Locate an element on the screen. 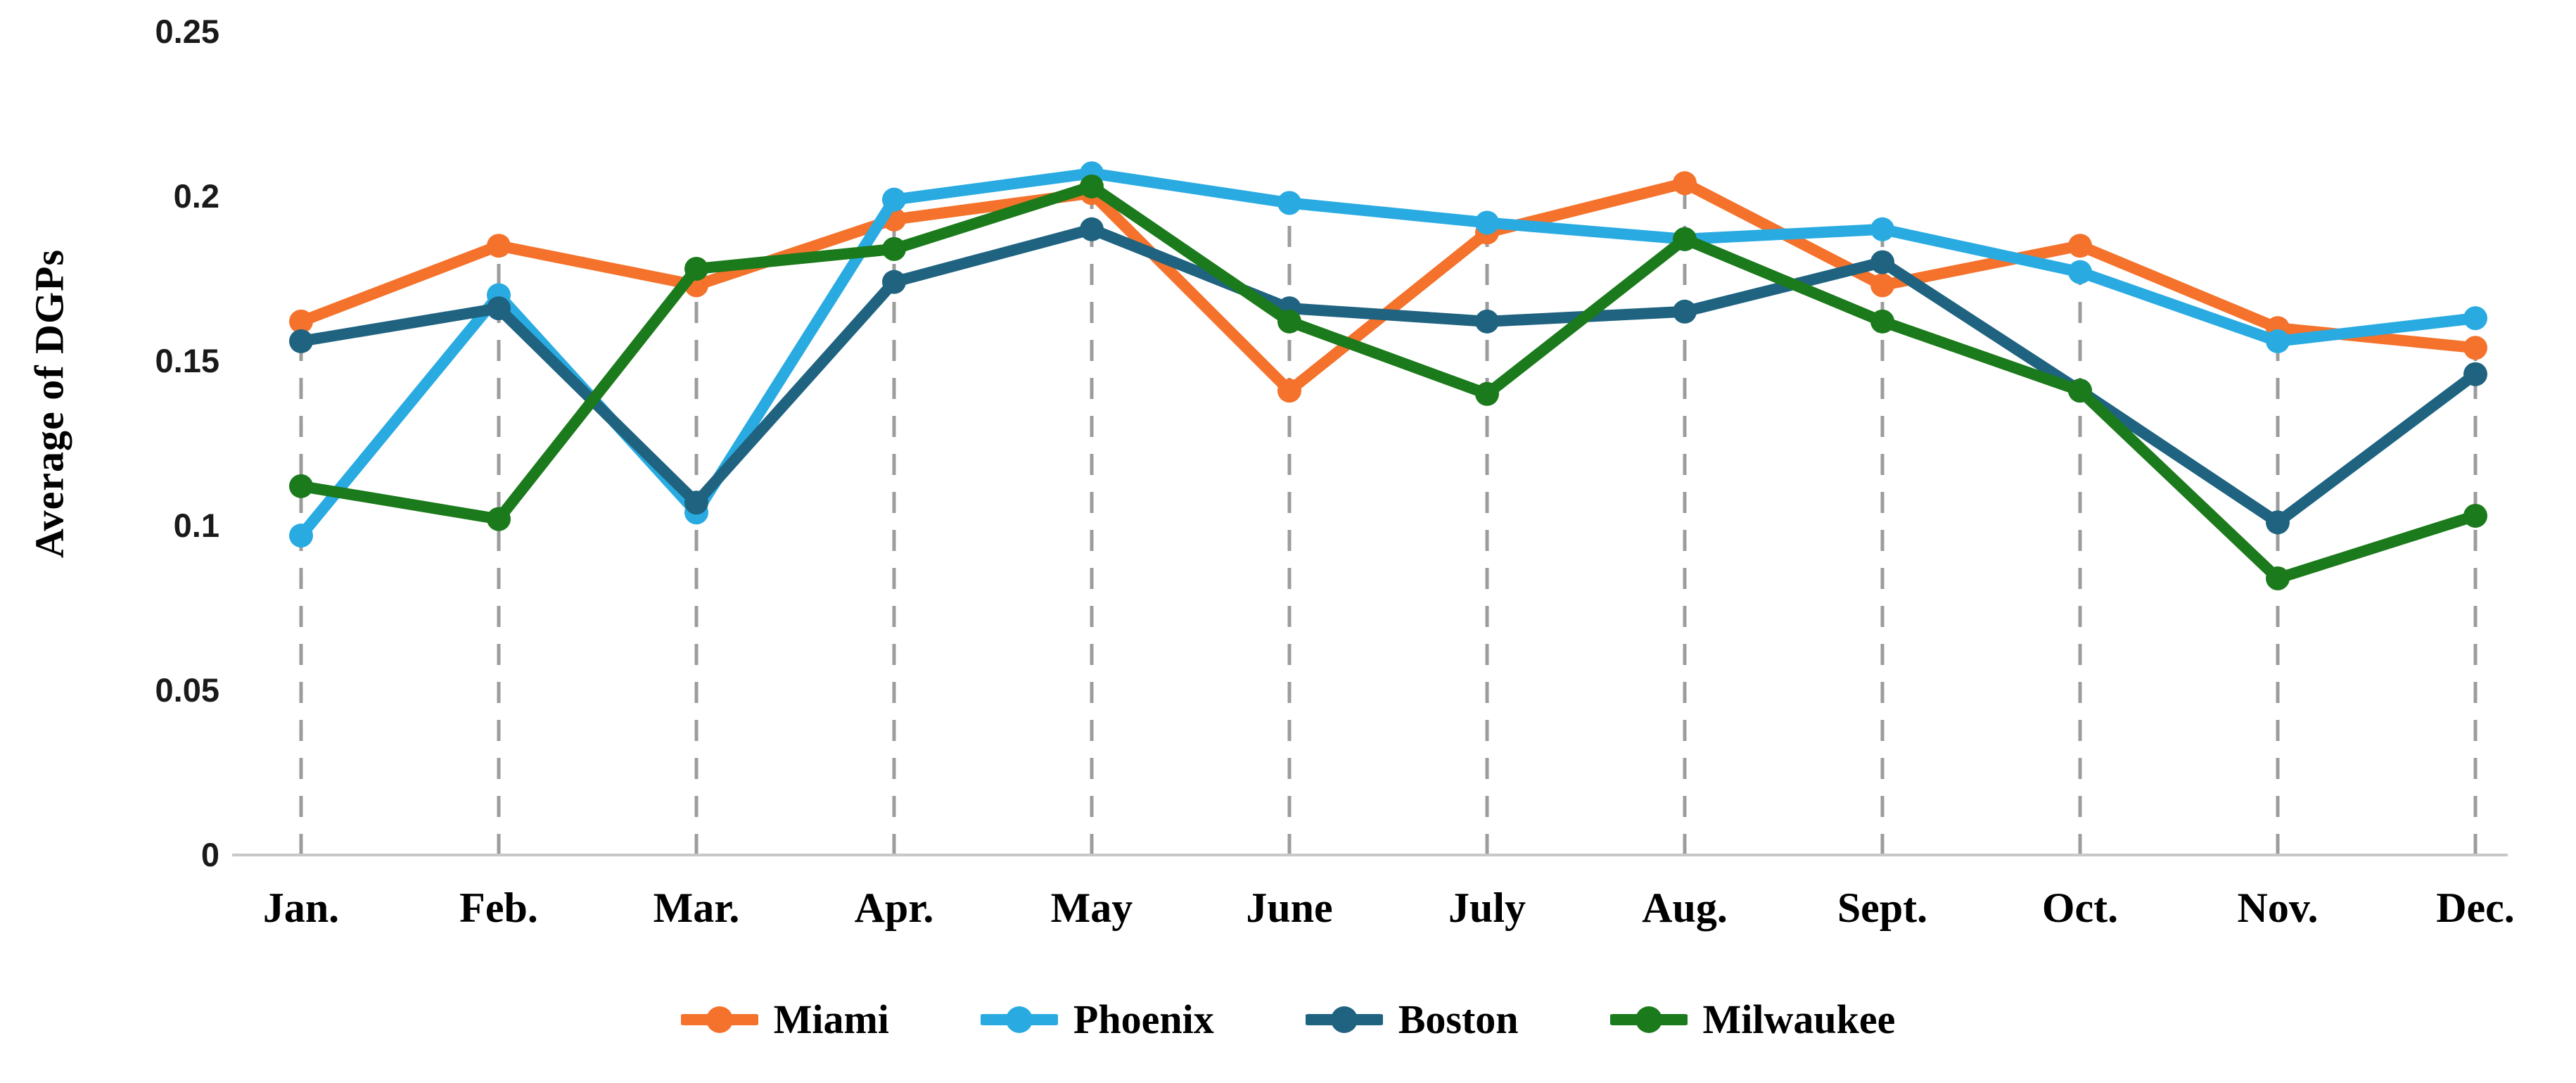 This screenshot has width=2576, height=1083. y-tick-label: 0.05 is located at coordinates (187, 690).